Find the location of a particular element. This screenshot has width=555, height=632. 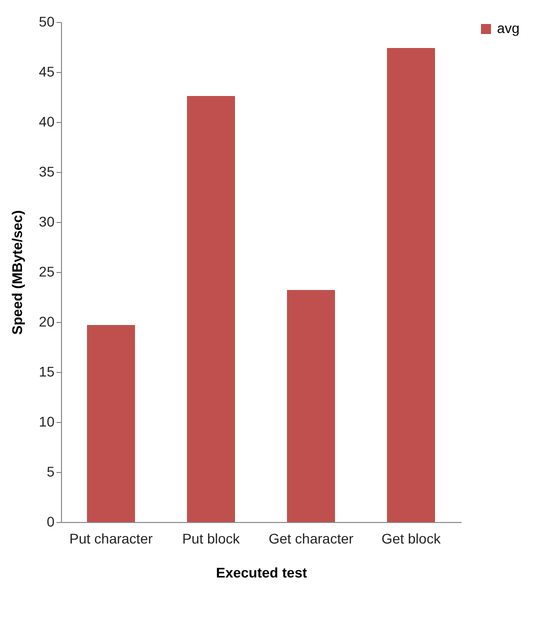

y-tick-label: 5 is located at coordinates (50, 472).